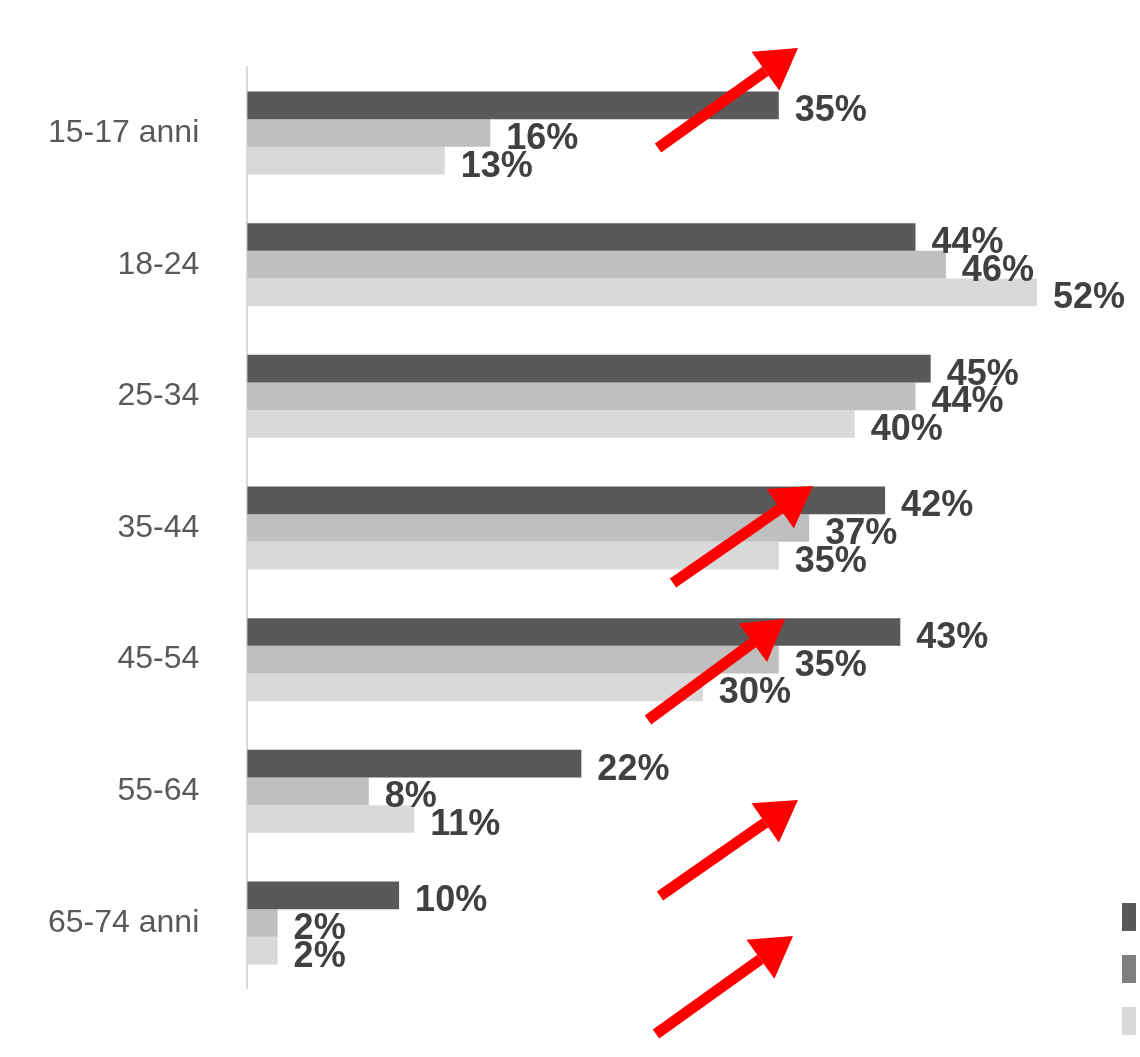 The width and height of the screenshot is (1140, 1057). I want to click on data-label: 40%, so click(906, 427).